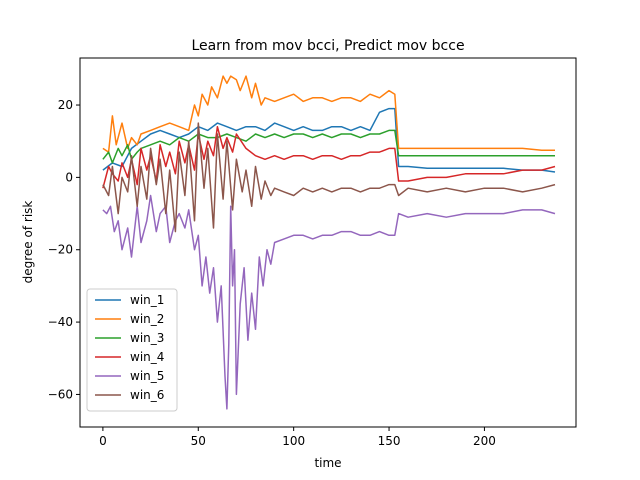  What do you see at coordinates (69, 177) in the screenshot?
I see `y-tick-label: 0` at bounding box center [69, 177].